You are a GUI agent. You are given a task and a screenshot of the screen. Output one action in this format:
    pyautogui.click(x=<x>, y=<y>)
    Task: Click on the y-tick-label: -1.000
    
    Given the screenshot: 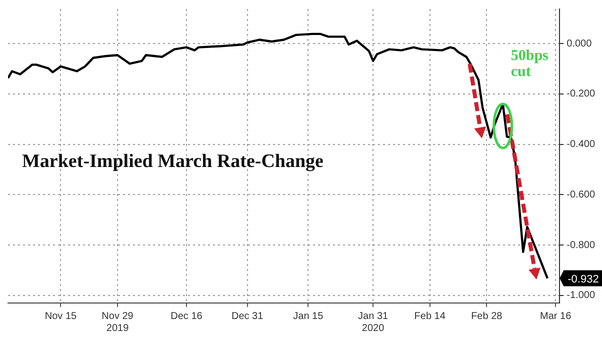 What is the action you would take?
    pyautogui.click(x=581, y=296)
    